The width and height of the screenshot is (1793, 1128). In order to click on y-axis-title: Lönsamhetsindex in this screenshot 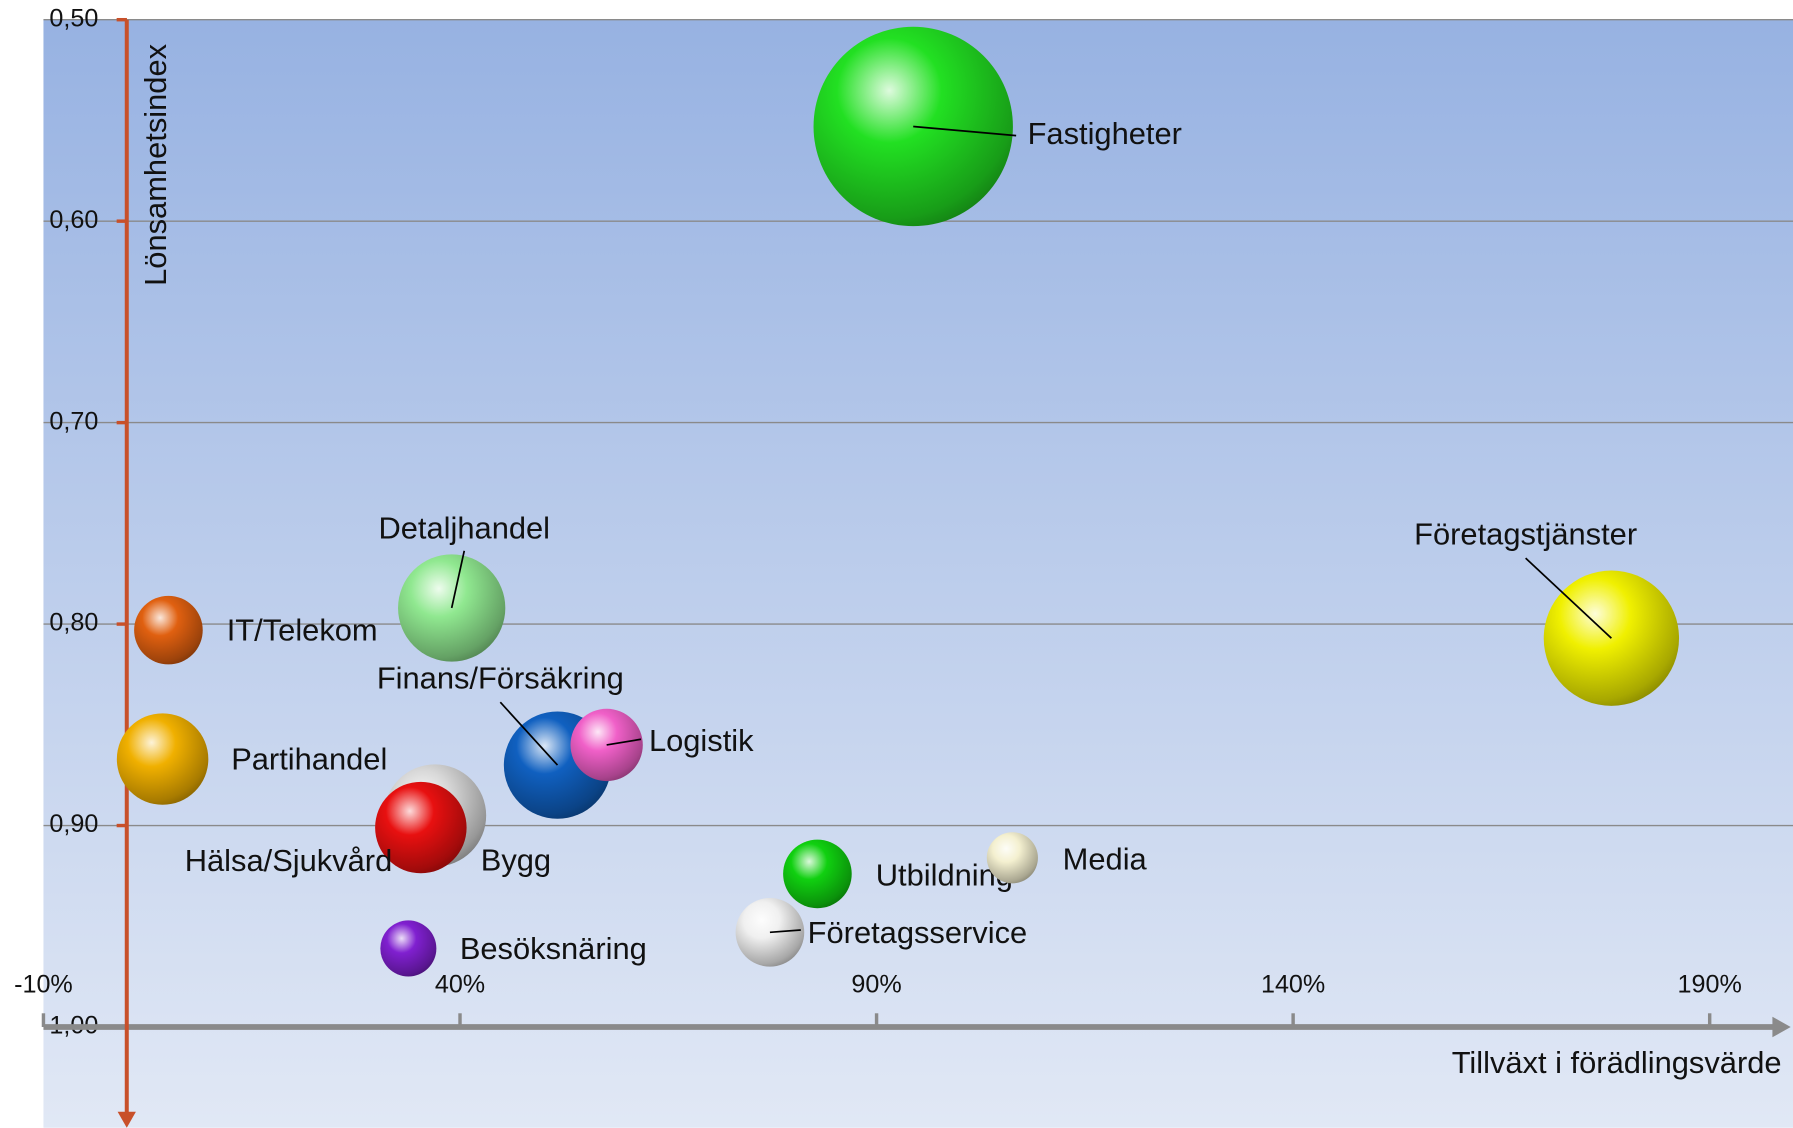, I will do `click(155, 164)`.